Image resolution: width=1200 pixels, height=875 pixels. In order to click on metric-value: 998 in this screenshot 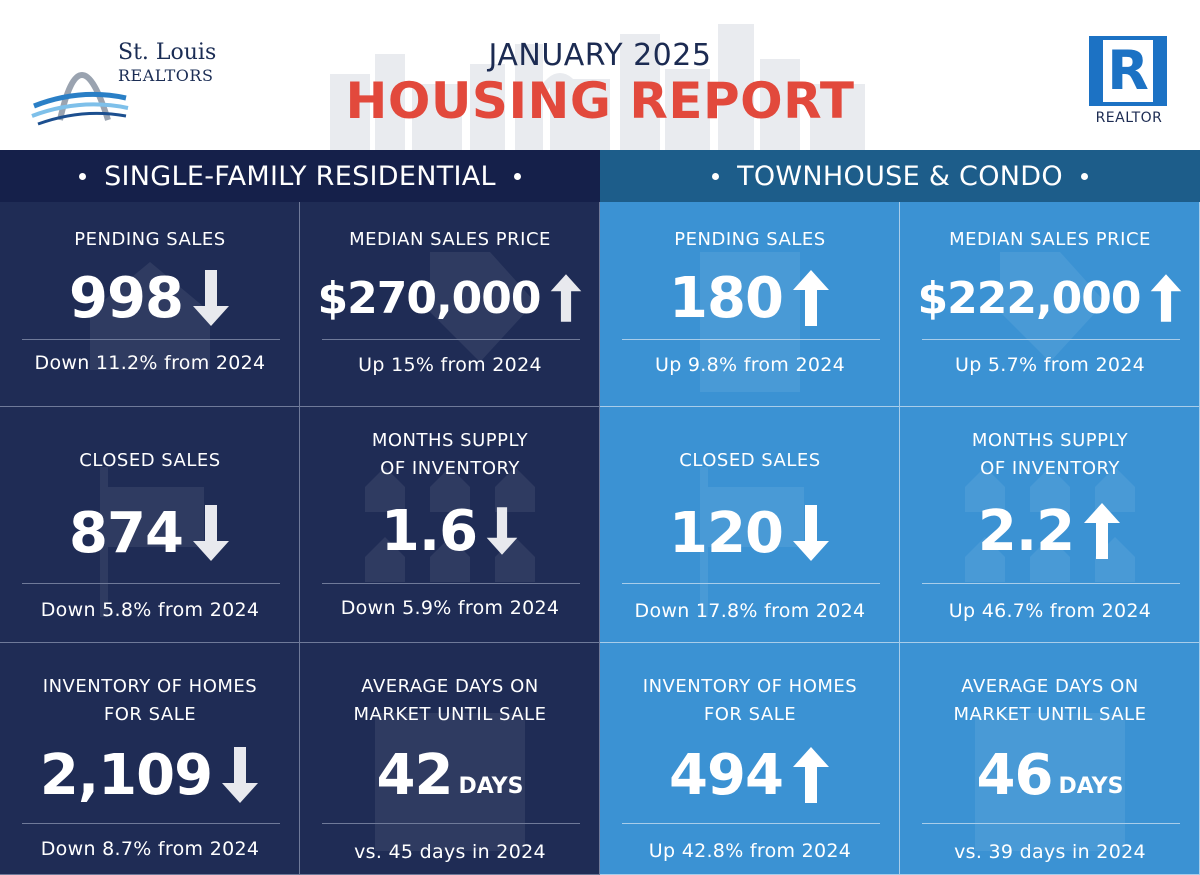, I will do `click(126, 298)`.